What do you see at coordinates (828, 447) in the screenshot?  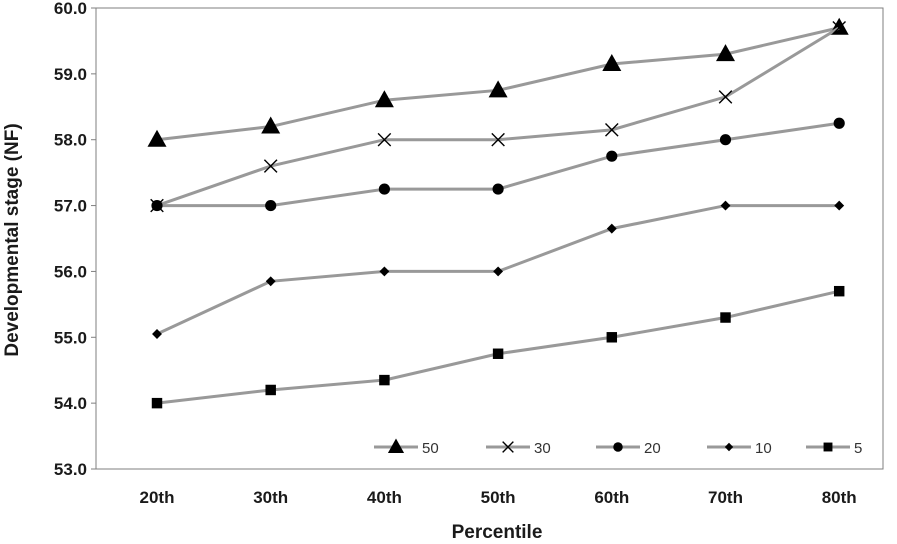 I see `legend-5-marker` at bounding box center [828, 447].